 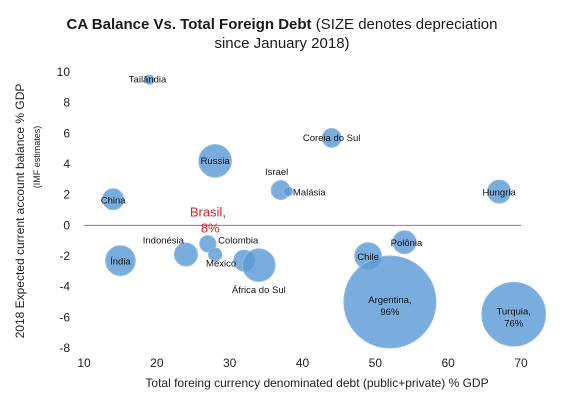 I want to click on bubble-label: Brasil,, so click(x=208, y=212).